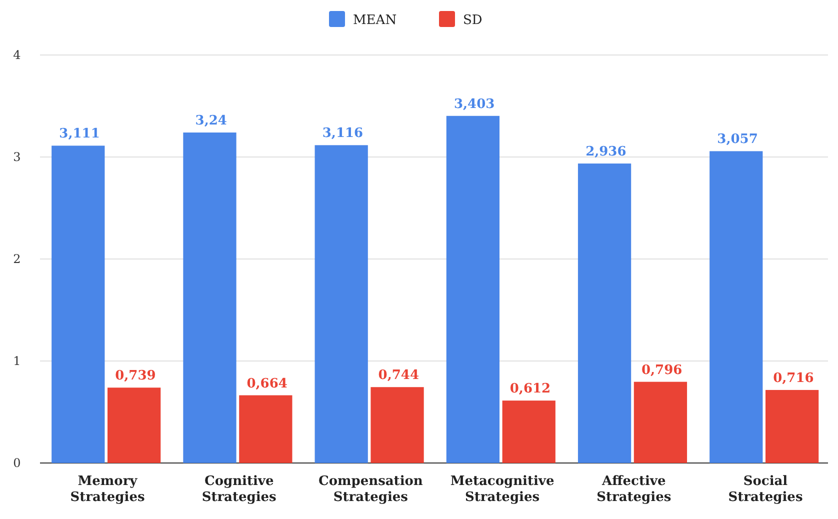 The height and width of the screenshot is (519, 838). Describe the element at coordinates (474, 104) in the screenshot. I see `data-label: 3,403` at that location.